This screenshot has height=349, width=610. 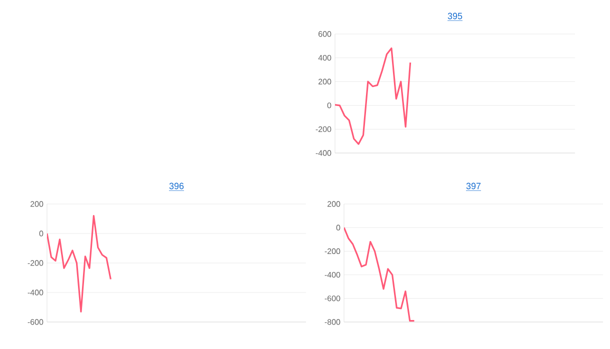 I want to click on y-tick-label: -800, so click(x=332, y=322).